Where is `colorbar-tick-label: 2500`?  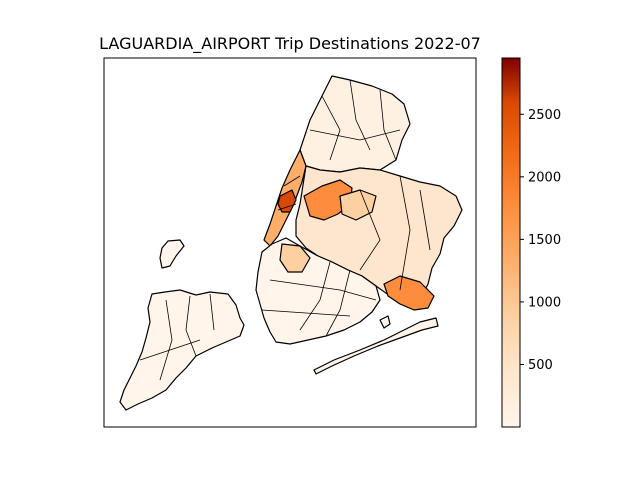
colorbar-tick-label: 2500 is located at coordinates (544, 115).